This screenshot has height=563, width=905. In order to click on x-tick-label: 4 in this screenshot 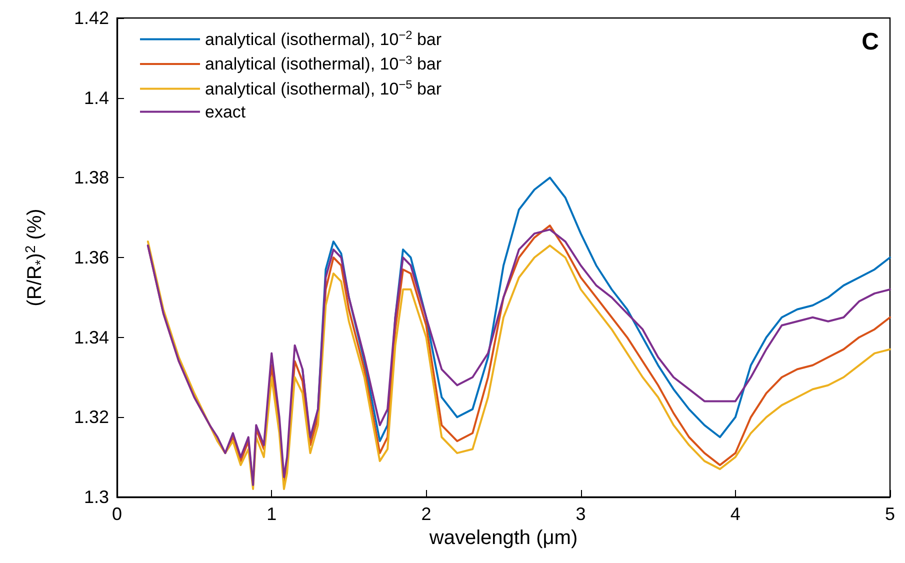, I will do `click(735, 514)`.